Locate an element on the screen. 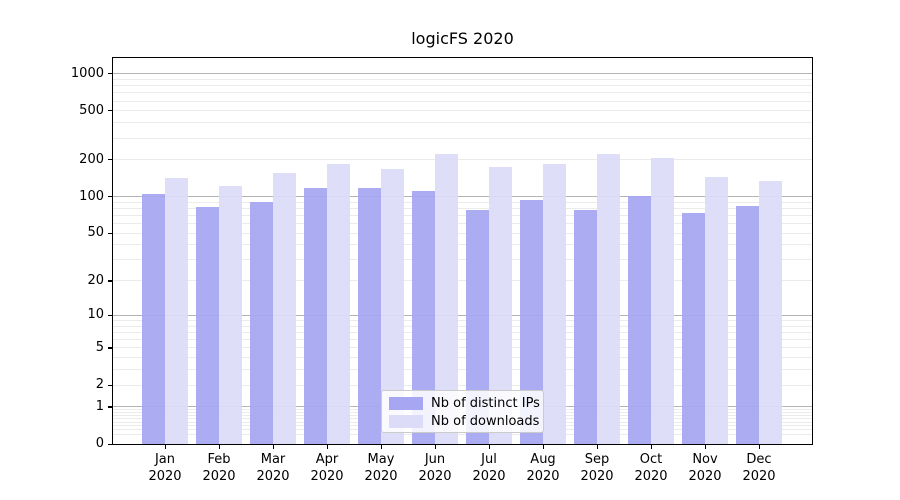 Image resolution: width=900 pixels, height=500 pixels. legend: Nb of distinct IPs Nb of downloads is located at coordinates (462, 411).